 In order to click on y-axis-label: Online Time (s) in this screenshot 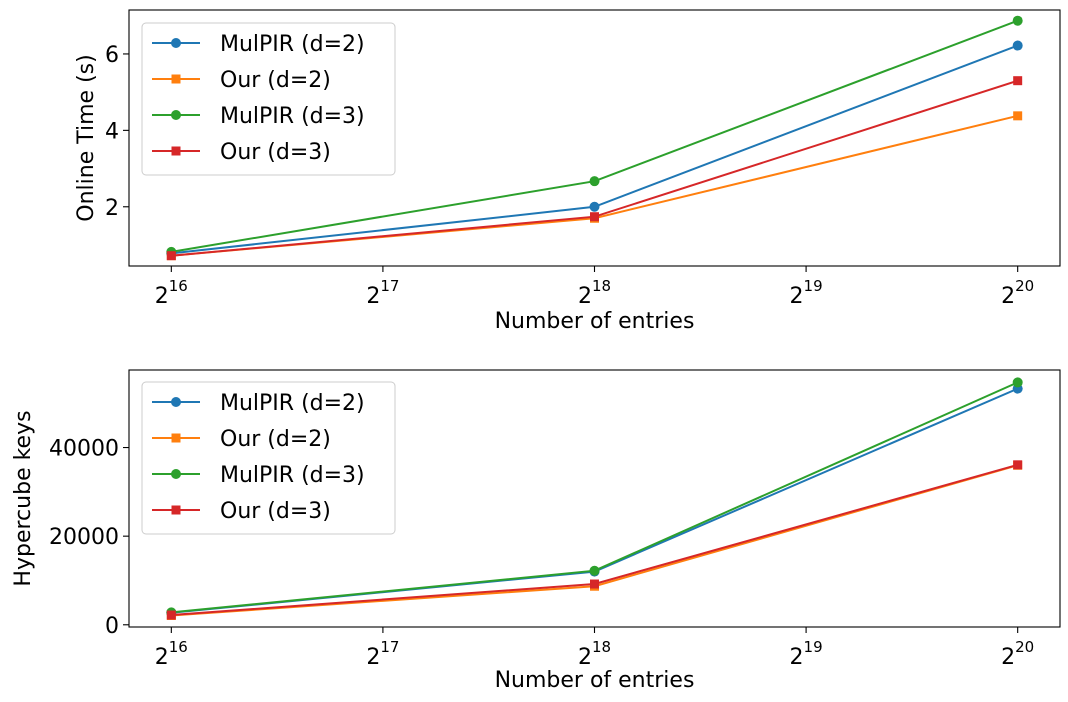, I will do `click(86, 137)`.